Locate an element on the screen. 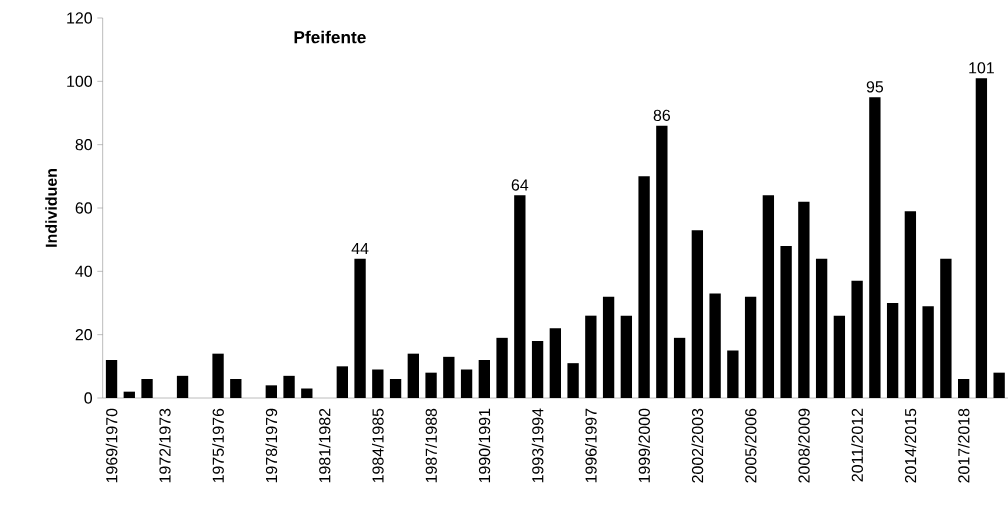 The height and width of the screenshot is (528, 1008). x-tick-label: 2017/2018 is located at coordinates (963, 445).